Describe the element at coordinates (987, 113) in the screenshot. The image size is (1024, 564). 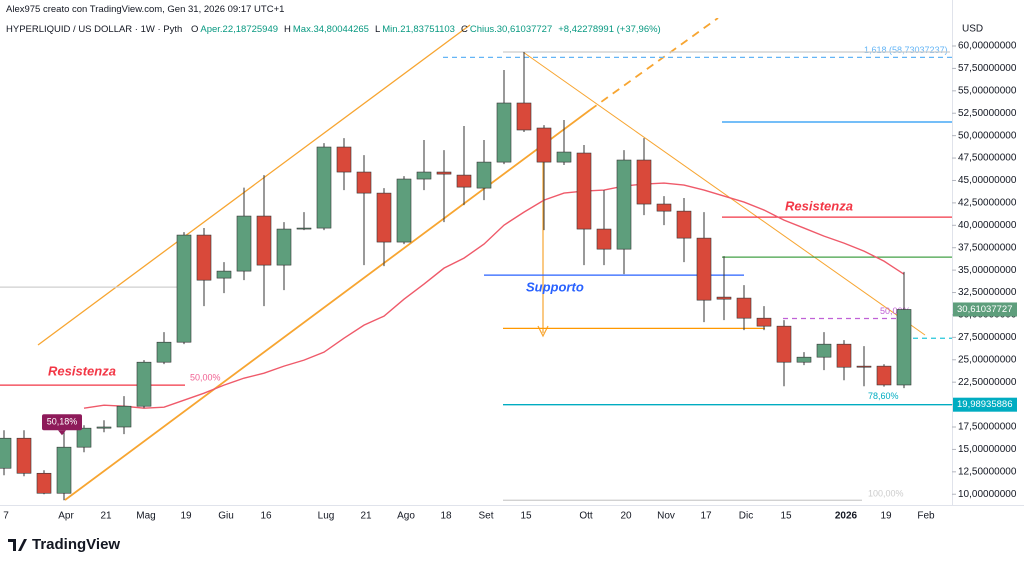
I see `y-tick-label: 52,50000000` at that location.